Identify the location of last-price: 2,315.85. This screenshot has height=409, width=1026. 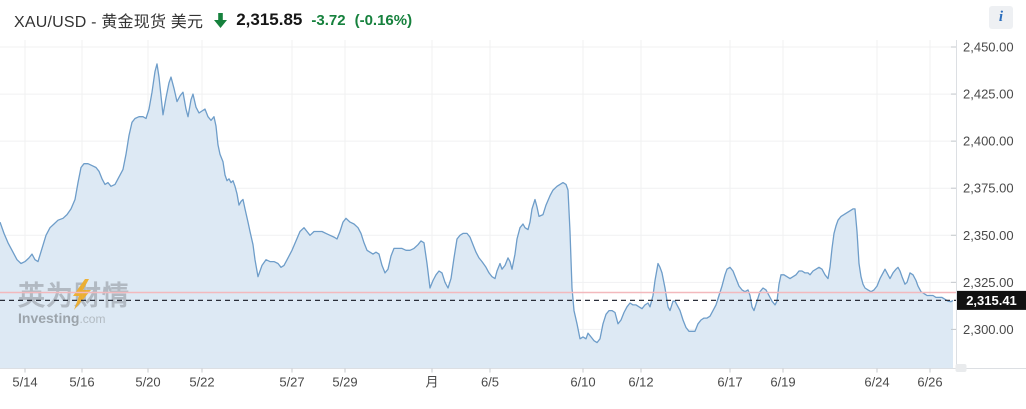
(269, 19).